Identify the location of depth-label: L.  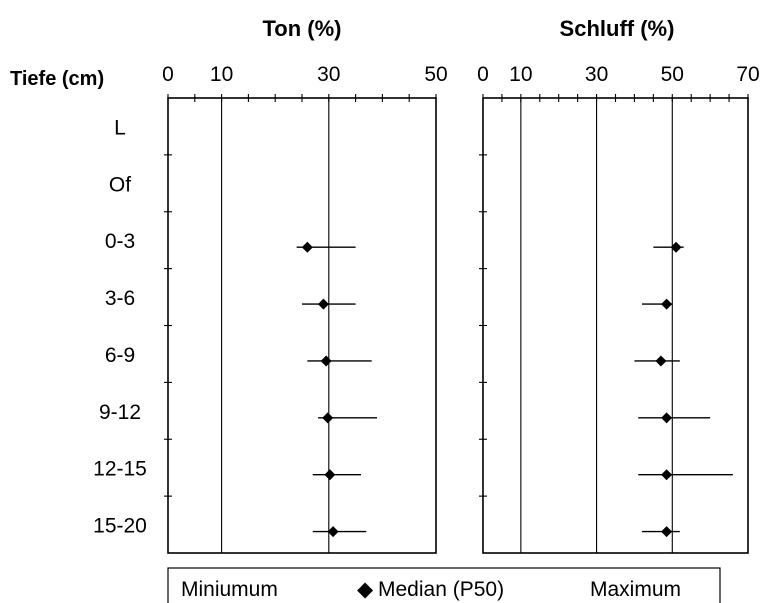
(120, 127).